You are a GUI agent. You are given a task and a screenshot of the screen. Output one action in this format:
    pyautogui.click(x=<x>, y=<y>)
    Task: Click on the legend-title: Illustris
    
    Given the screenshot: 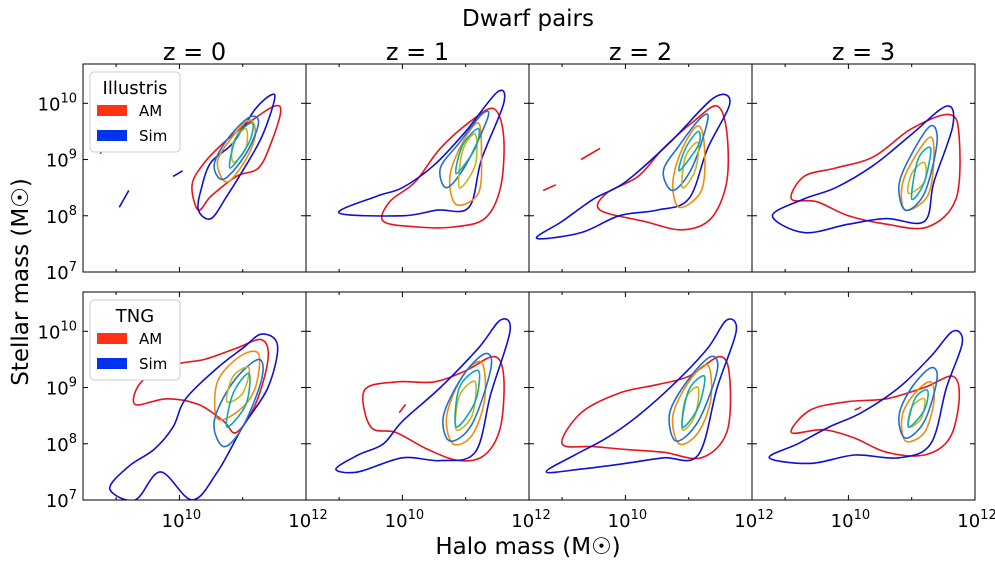 What is the action you would take?
    pyautogui.click(x=135, y=88)
    